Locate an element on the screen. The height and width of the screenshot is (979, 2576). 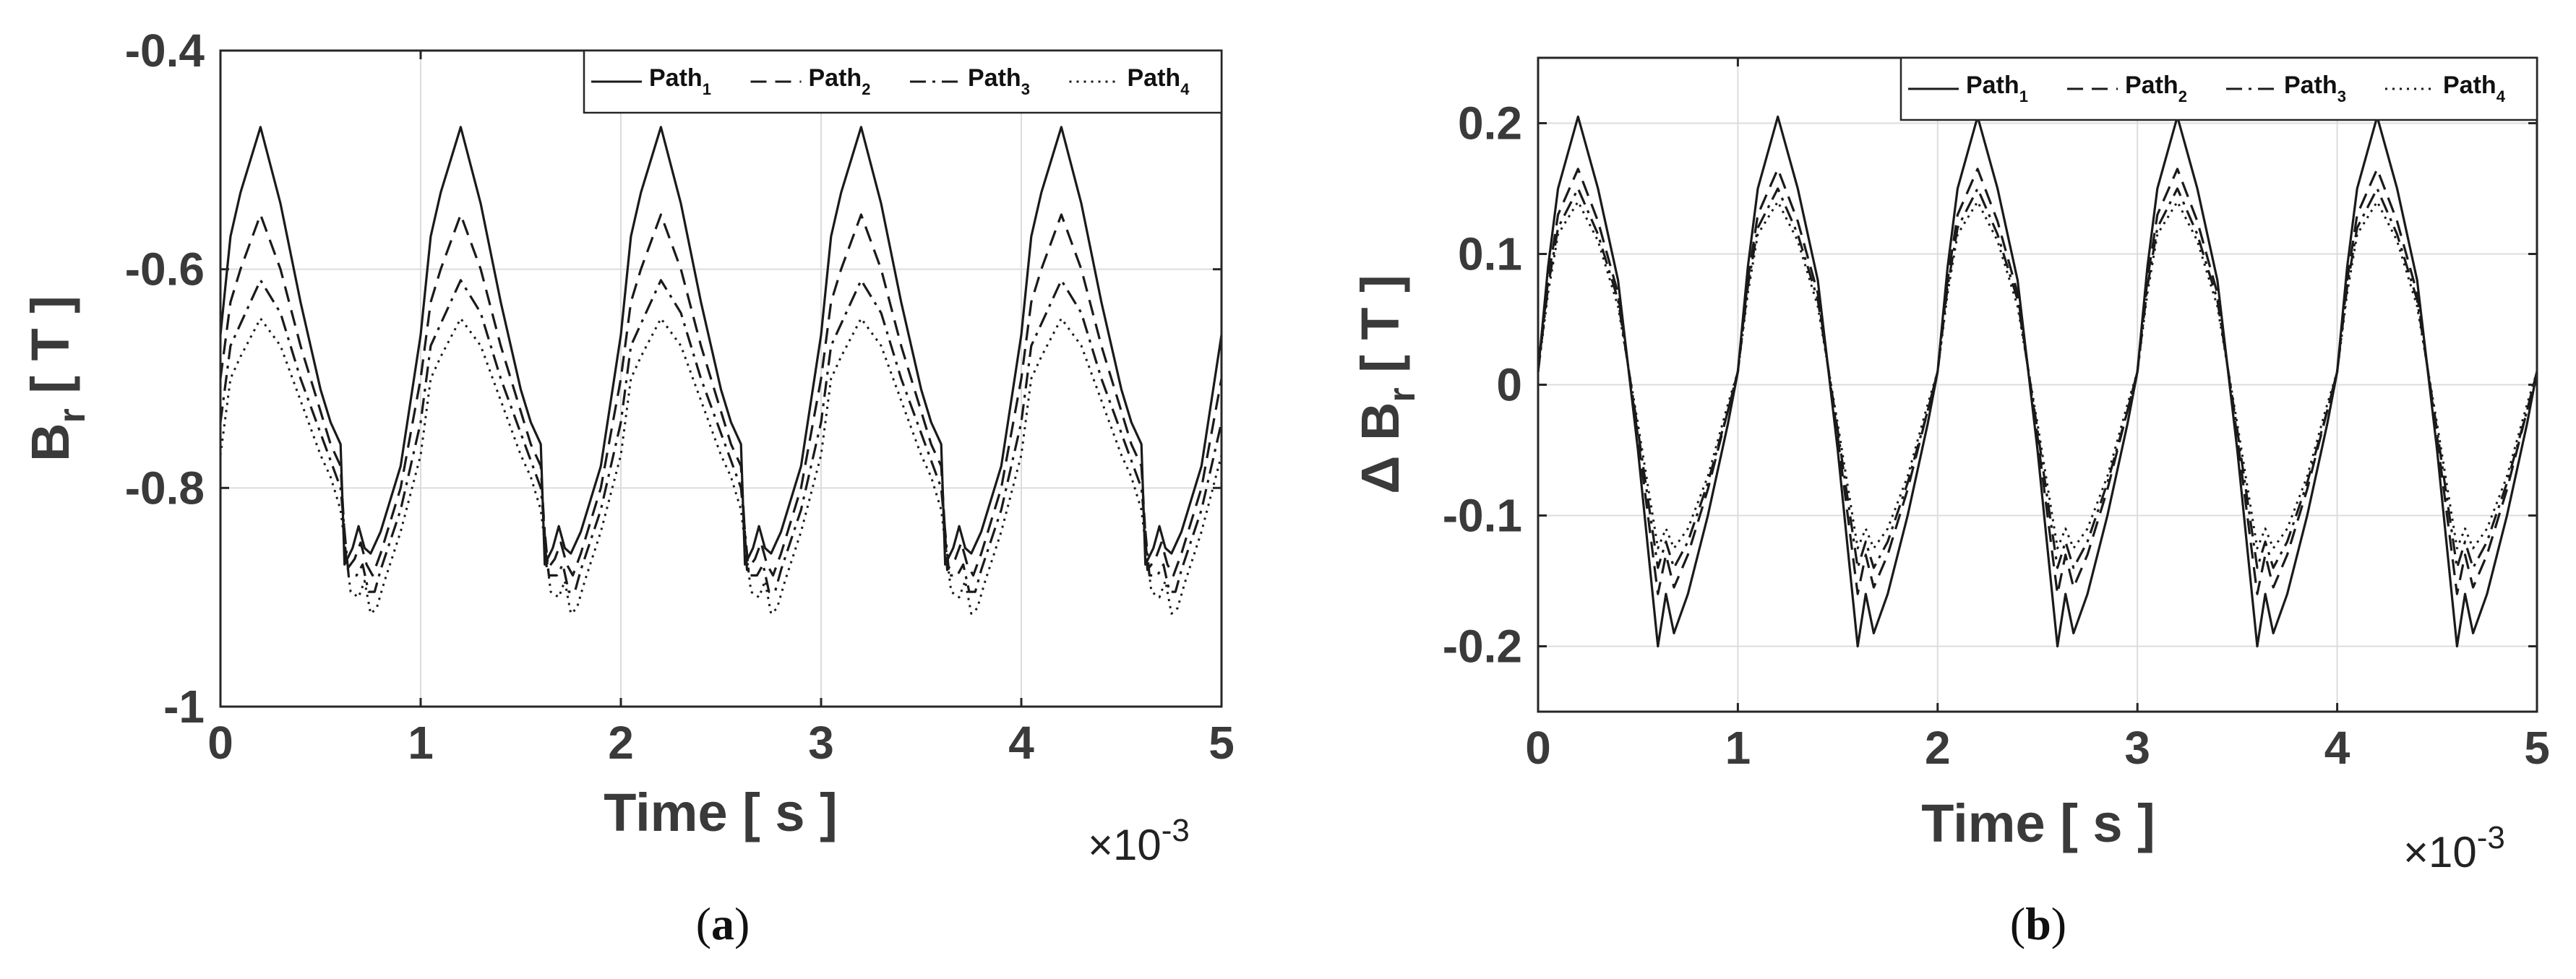
y-axis-label: Br [ T ] is located at coordinates (57, 379).